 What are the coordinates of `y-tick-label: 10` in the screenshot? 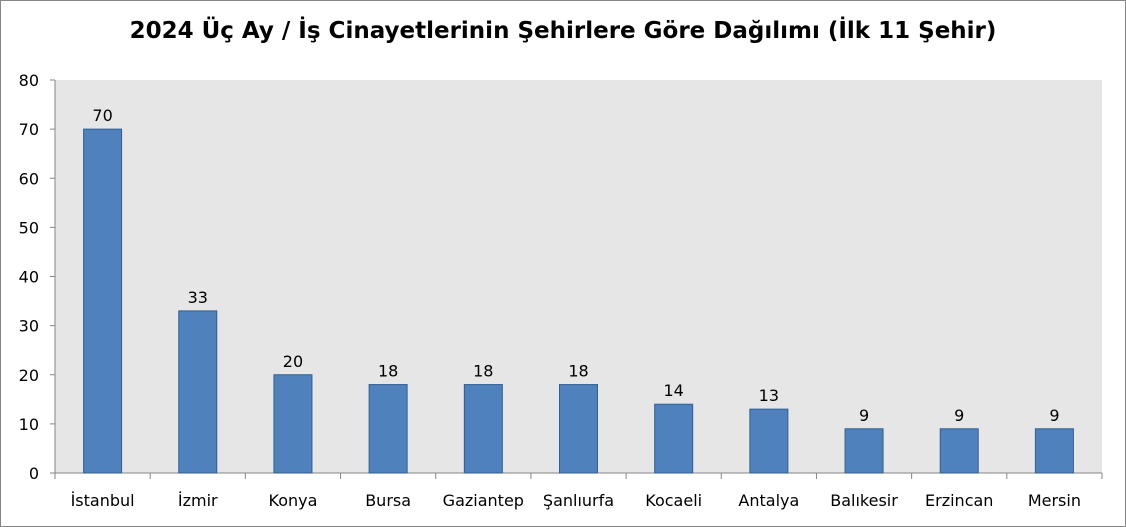 It's located at (29, 424).